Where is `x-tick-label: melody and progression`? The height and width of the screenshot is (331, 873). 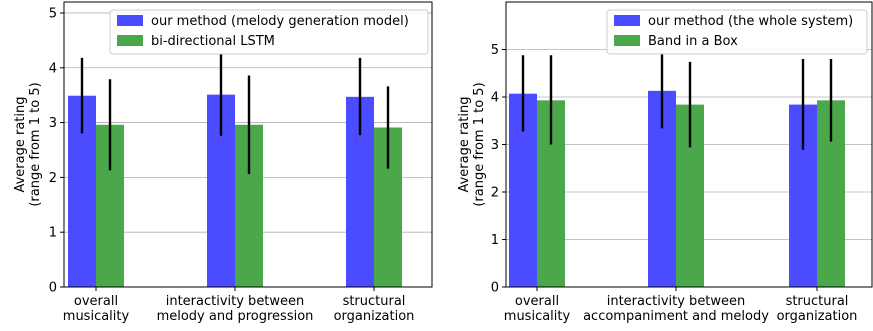
x-tick-label: melody and progression is located at coordinates (235, 316).